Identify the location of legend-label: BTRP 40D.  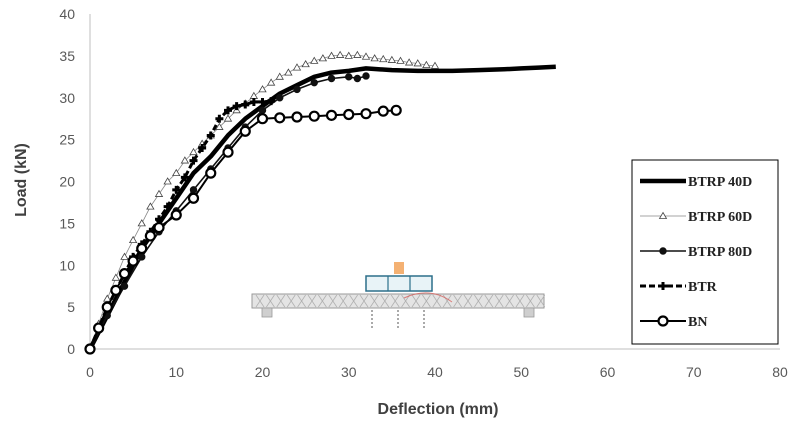
(720, 182).